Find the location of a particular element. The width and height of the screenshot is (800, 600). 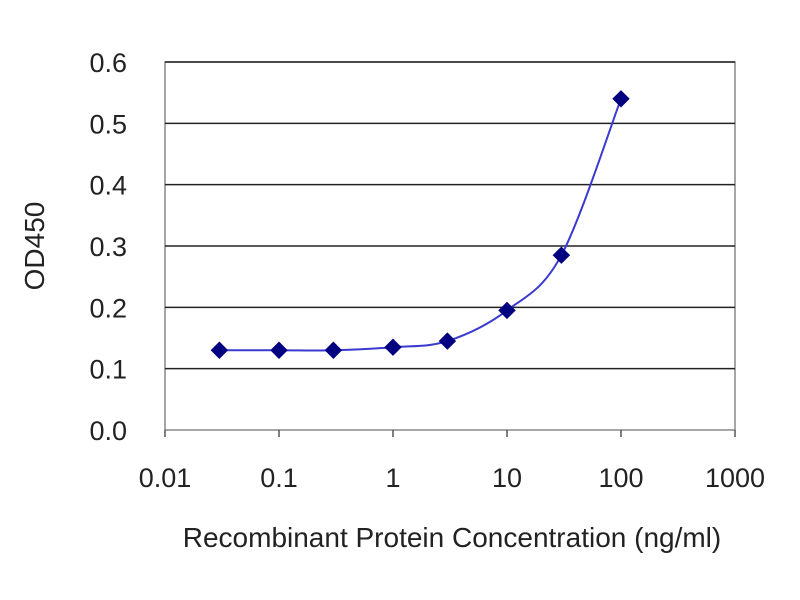

x-tick-label: 1000 is located at coordinates (735, 478).